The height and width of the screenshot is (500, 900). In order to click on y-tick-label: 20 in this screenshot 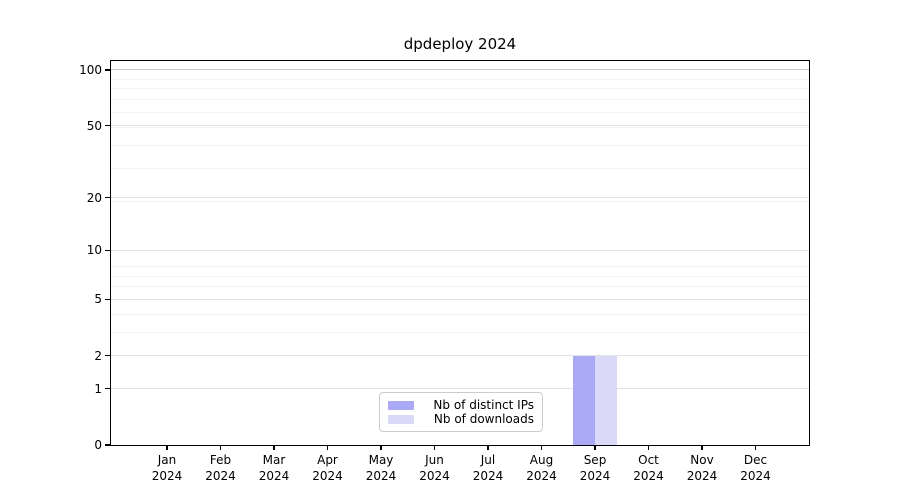, I will do `click(94, 197)`.